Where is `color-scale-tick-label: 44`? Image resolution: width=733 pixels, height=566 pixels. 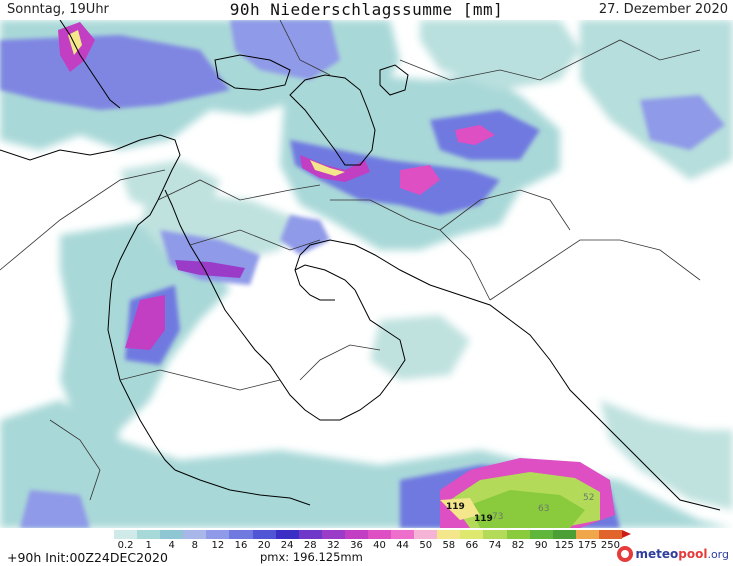
color-scale-tick-label: 44 is located at coordinates (402, 545).